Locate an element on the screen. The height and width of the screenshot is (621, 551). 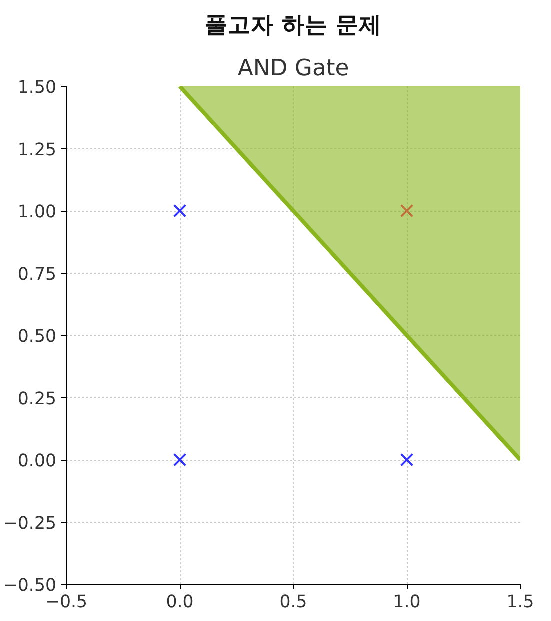
x-tick-label: 1.0 is located at coordinates (407, 602).